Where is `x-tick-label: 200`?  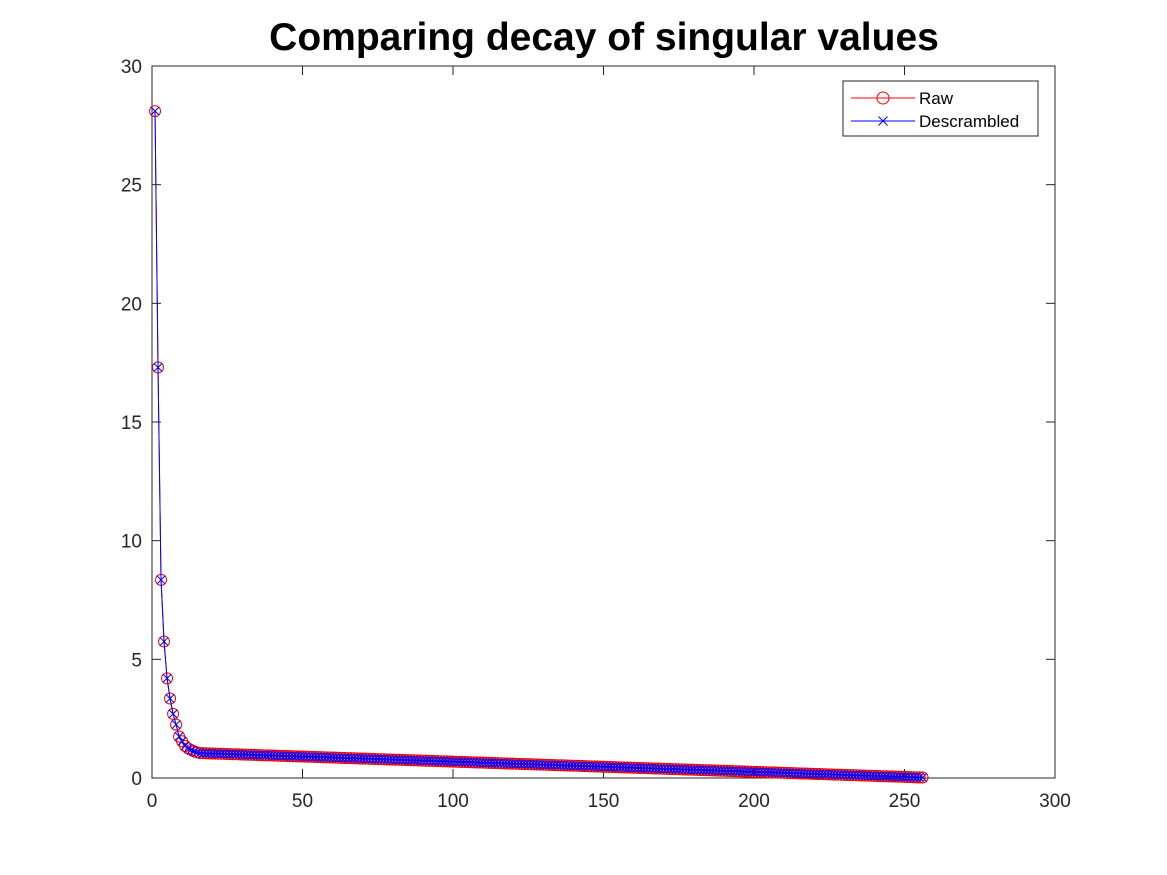 x-tick-label: 200 is located at coordinates (754, 801).